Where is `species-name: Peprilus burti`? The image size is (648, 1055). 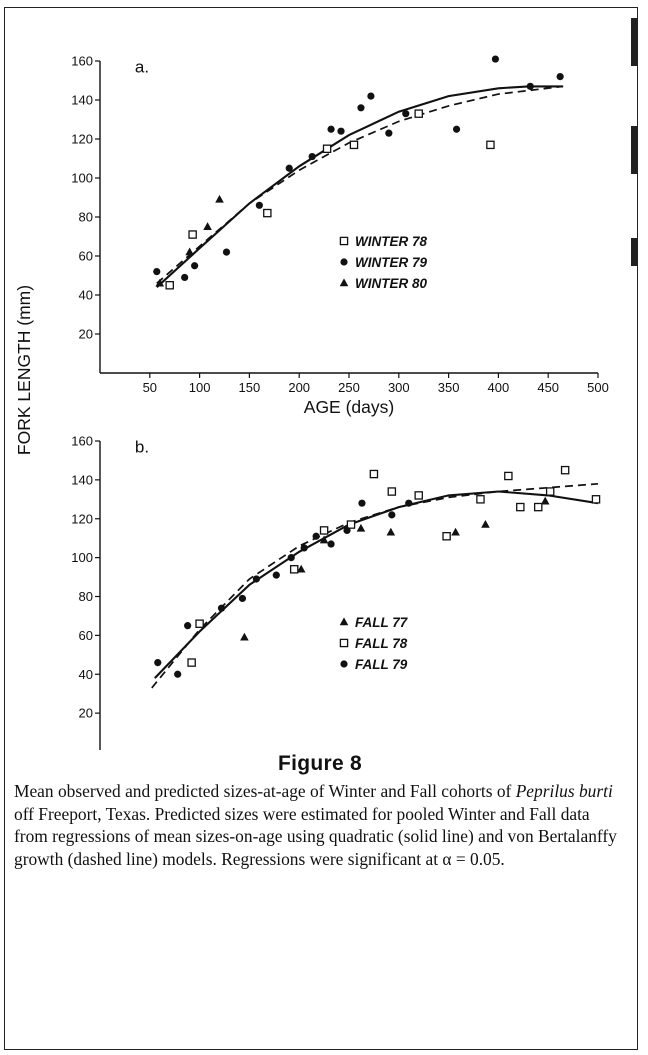 species-name: Peprilus burti is located at coordinates (564, 791).